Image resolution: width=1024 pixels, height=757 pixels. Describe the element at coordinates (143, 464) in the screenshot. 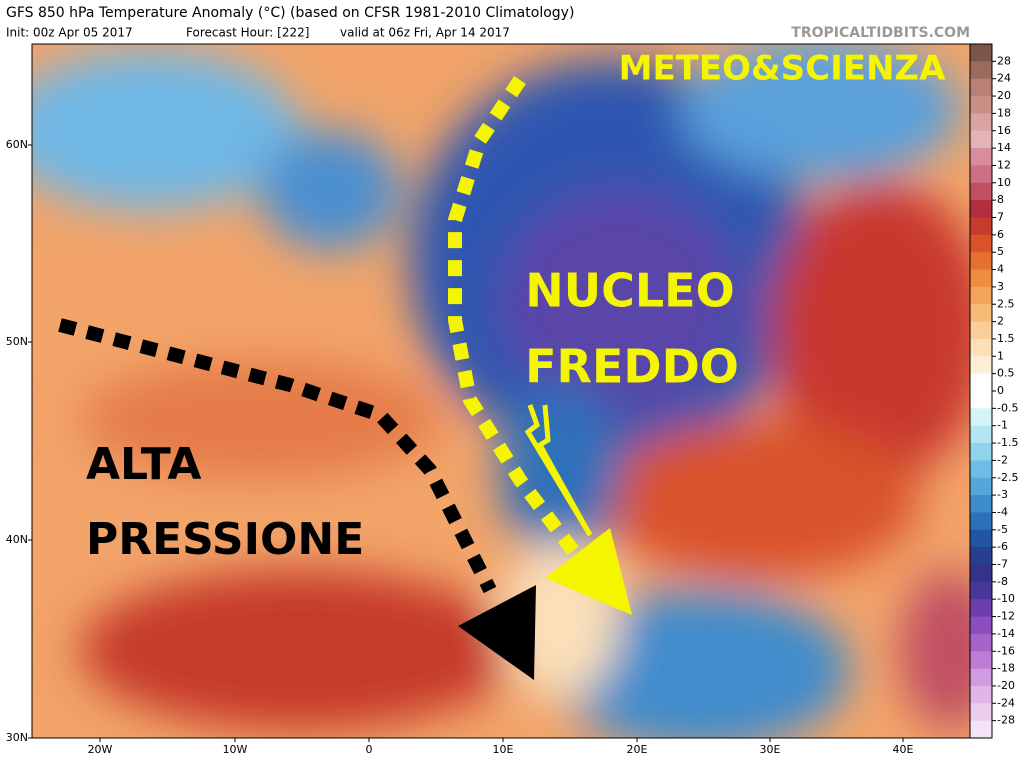

I see `high-label: ALTA` at that location.